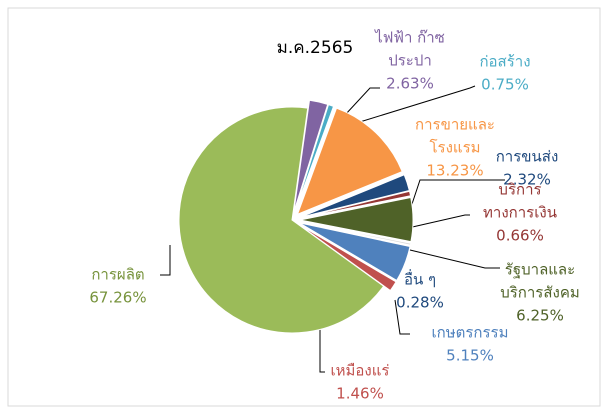 The width and height of the screenshot is (606, 407). Describe the element at coordinates (409, 38) in the screenshot. I see `slice-label: ไฟฟ้า ก๊าซ` at that location.